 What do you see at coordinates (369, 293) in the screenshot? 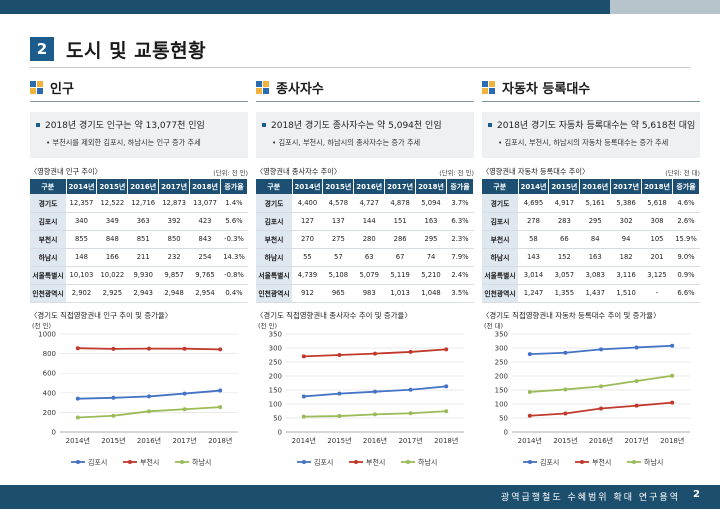
I see `table-cell: 983` at bounding box center [369, 293].